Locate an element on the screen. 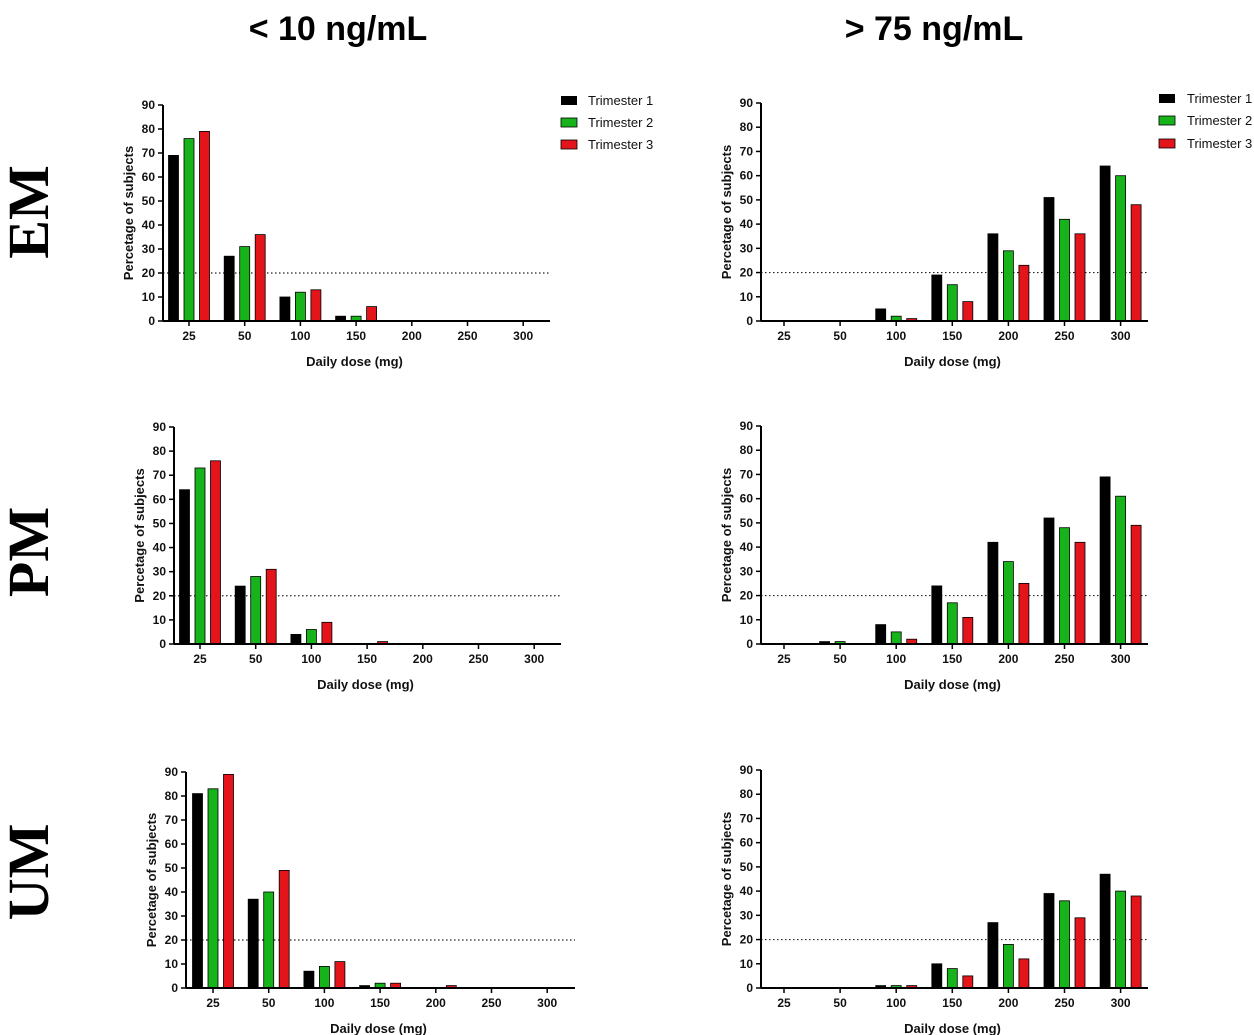  row-label-um: UM is located at coordinates (30, 872).